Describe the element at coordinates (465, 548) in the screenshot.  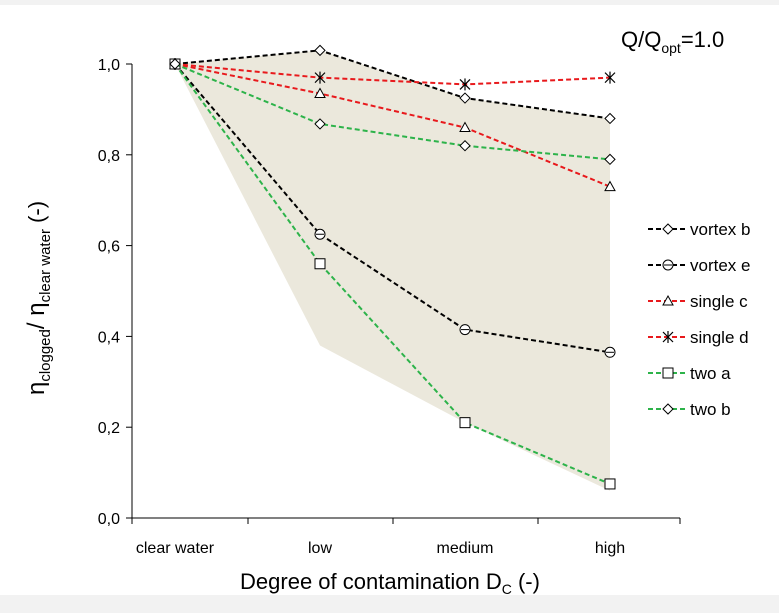
I see `x-tick-label: medium` at that location.